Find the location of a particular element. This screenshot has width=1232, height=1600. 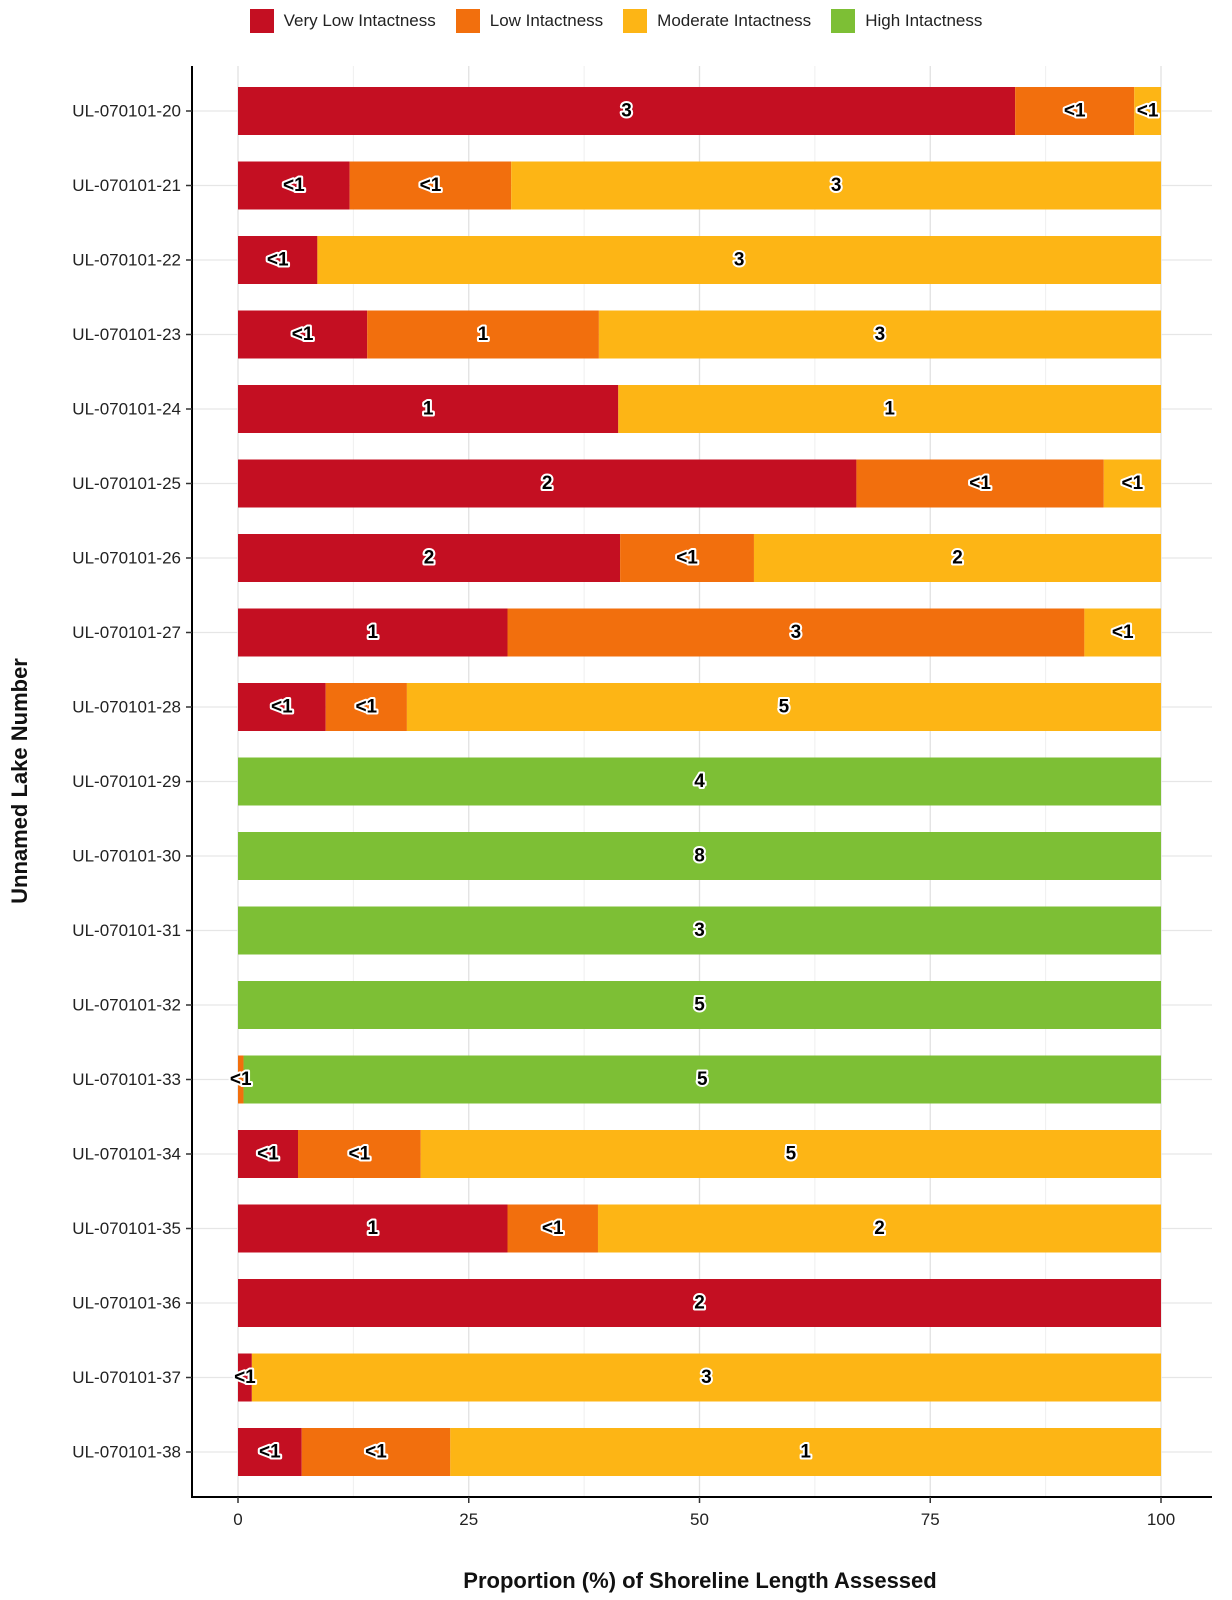

y-tick-label: UL-070101-35 is located at coordinates (126, 1228).